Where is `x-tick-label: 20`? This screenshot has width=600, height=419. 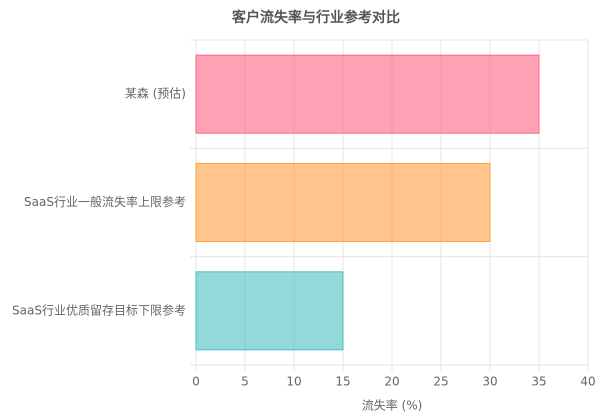 x-tick-label: 20 is located at coordinates (391, 382).